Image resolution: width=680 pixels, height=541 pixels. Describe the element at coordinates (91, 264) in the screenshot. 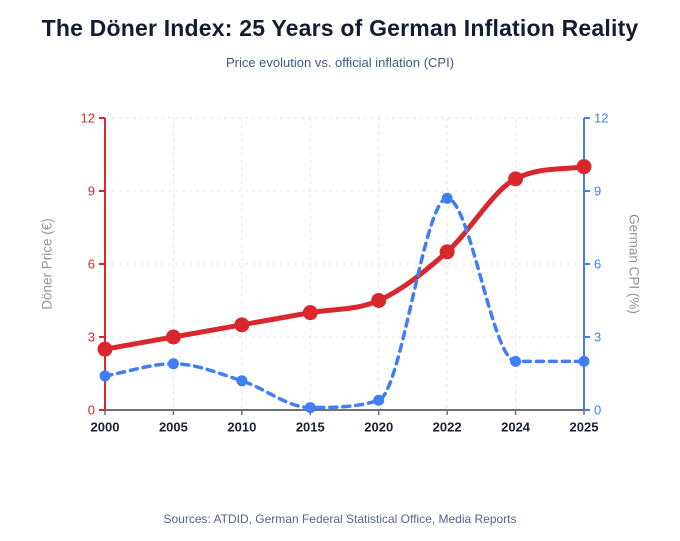

I see `left-tick-label-6: 6` at that location.